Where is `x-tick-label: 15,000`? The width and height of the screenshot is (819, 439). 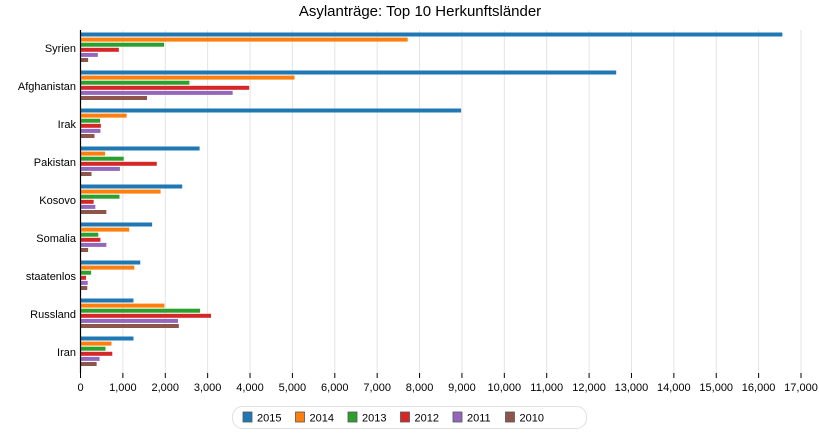
x-tick-label: 15,000 is located at coordinates (716, 388).